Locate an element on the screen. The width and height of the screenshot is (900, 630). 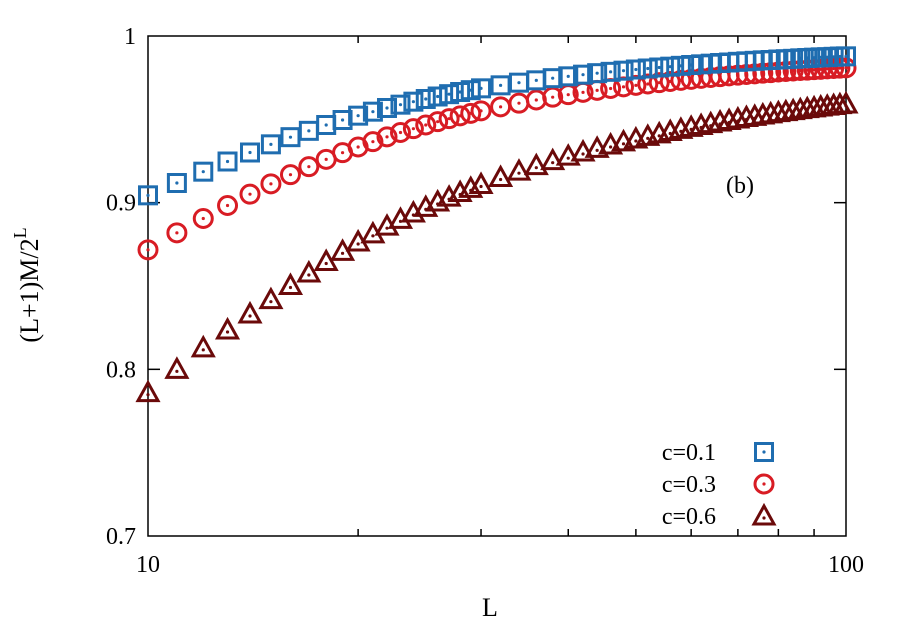
legend-label: c=0.6 is located at coordinates (689, 517).